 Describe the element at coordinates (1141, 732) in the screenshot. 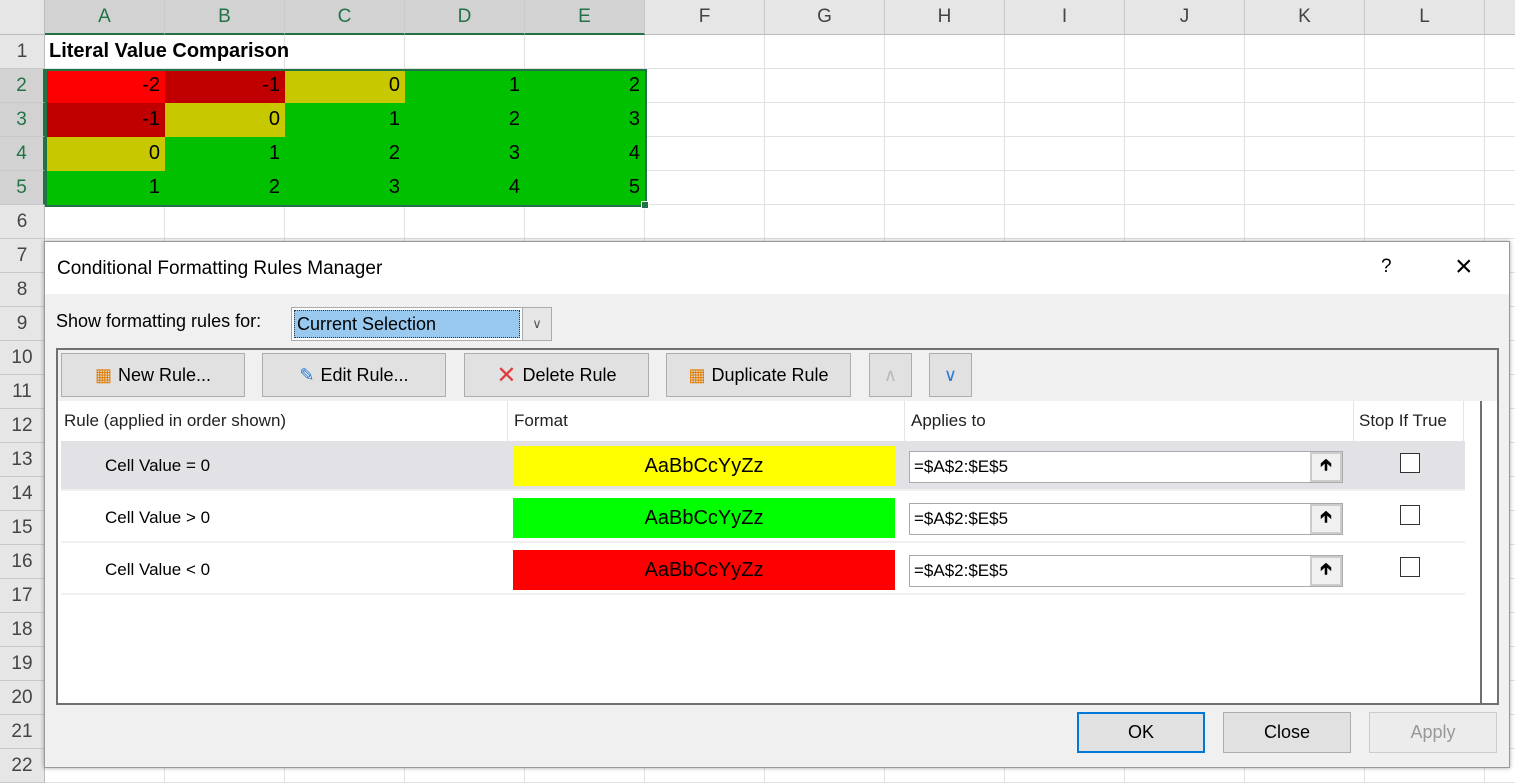

I see `ok-button: OK` at that location.